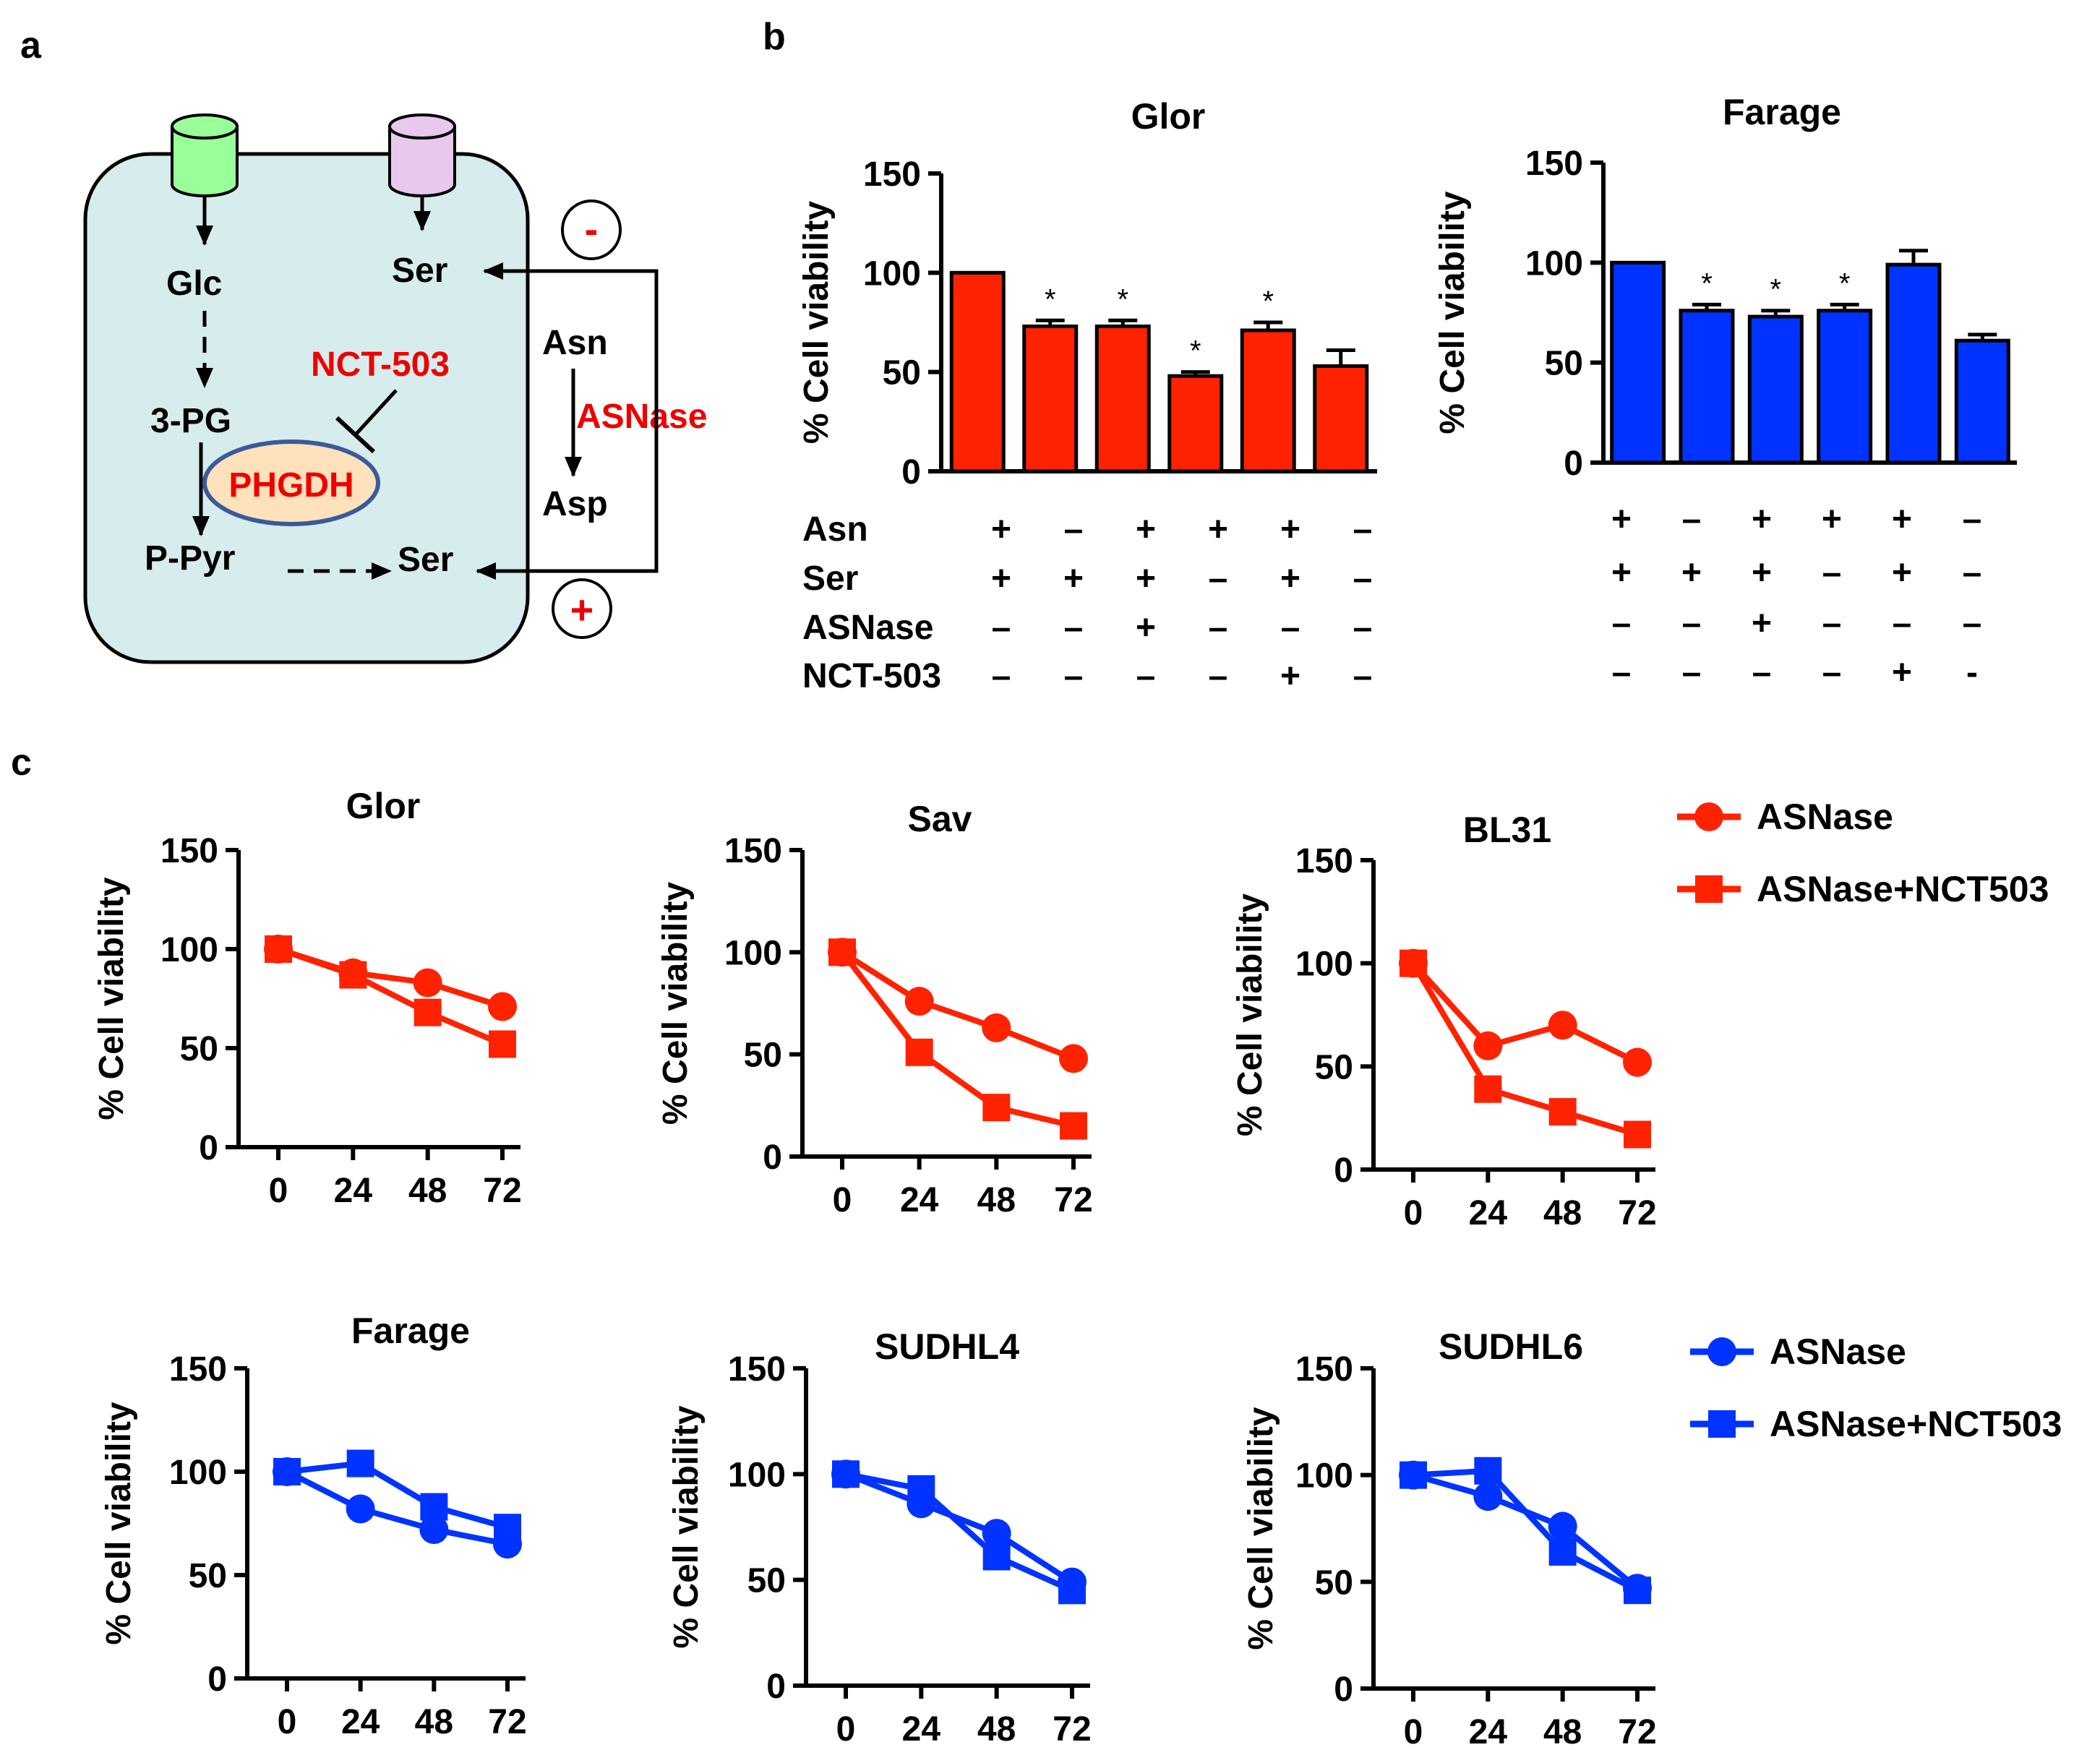 The width and height of the screenshot is (2100, 1763). Describe the element at coordinates (1562, 1213) in the screenshot. I see `c-bl31-x-tick-label-2: 48` at that location.